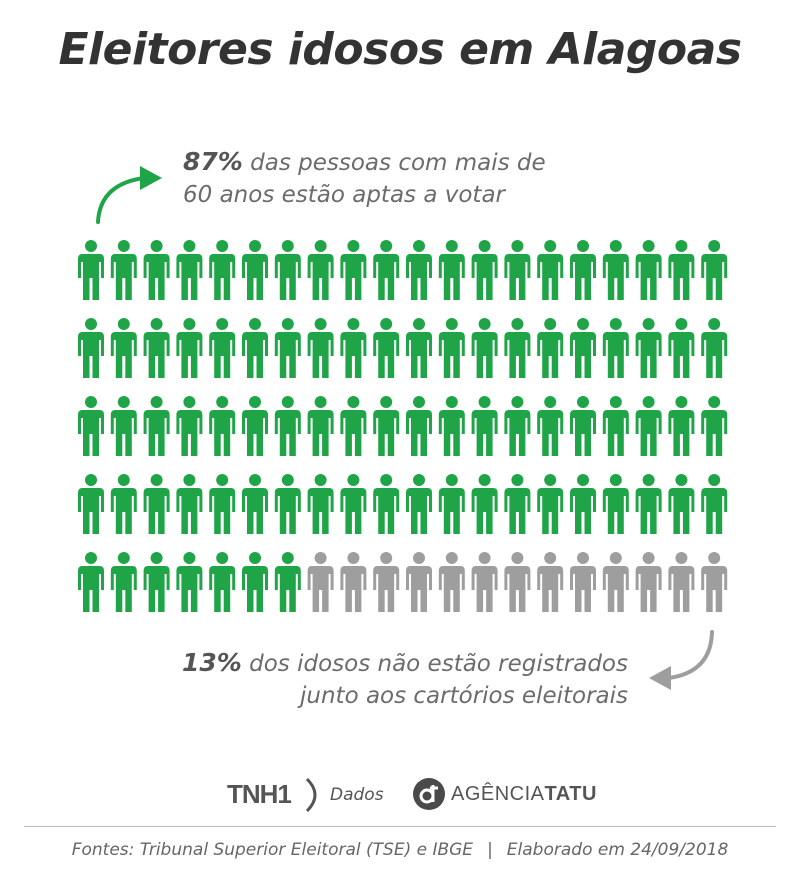 This screenshot has width=800, height=889. What do you see at coordinates (211, 662) in the screenshot?
I see `annotation-bottom-pct: 13%` at bounding box center [211, 662].